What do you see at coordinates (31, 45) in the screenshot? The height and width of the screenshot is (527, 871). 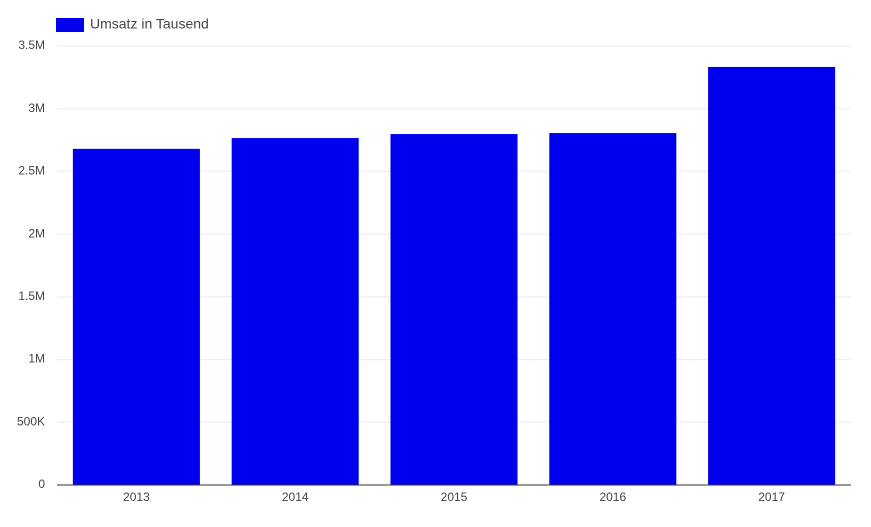 I see `y-tick-label: 3.5M` at bounding box center [31, 45].